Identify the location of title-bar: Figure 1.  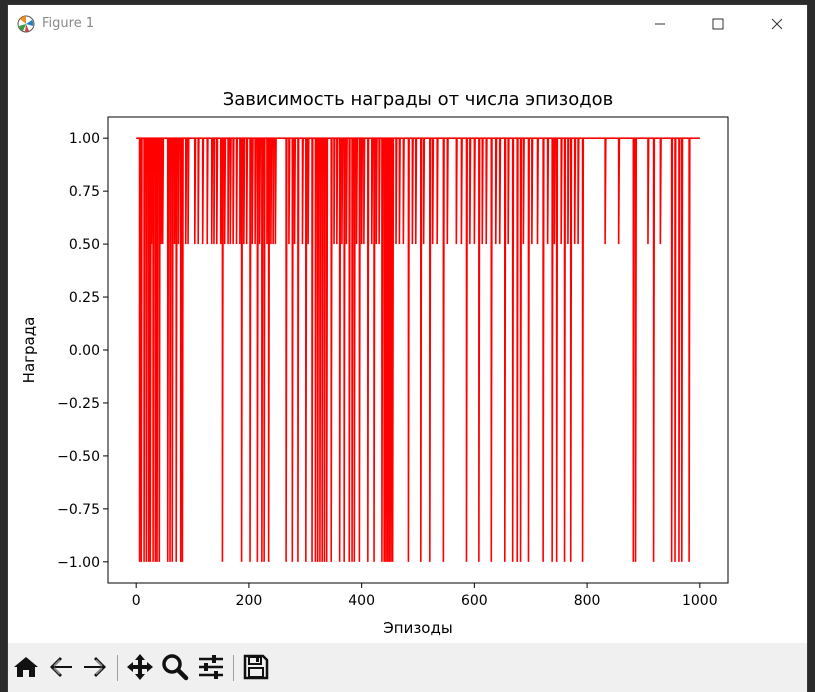
(407, 24).